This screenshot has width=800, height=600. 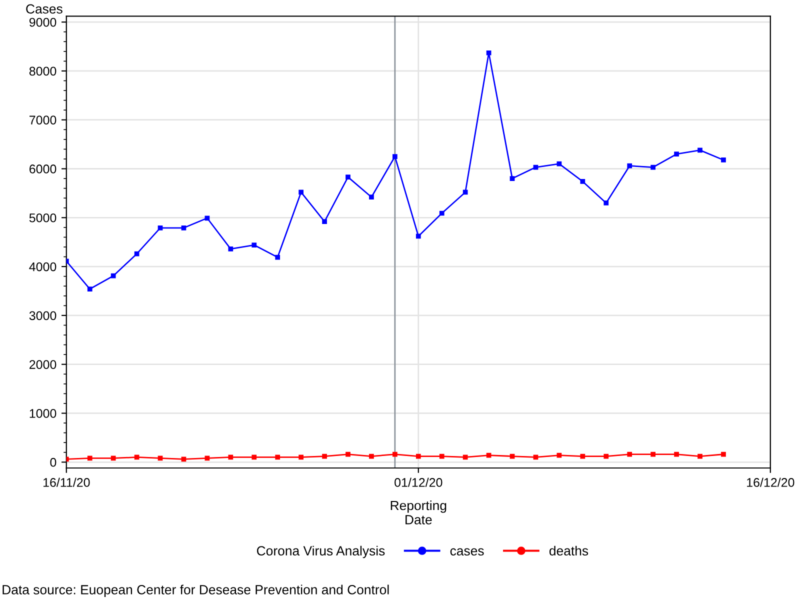 I want to click on y-tick-label: 4000, so click(x=42, y=267).